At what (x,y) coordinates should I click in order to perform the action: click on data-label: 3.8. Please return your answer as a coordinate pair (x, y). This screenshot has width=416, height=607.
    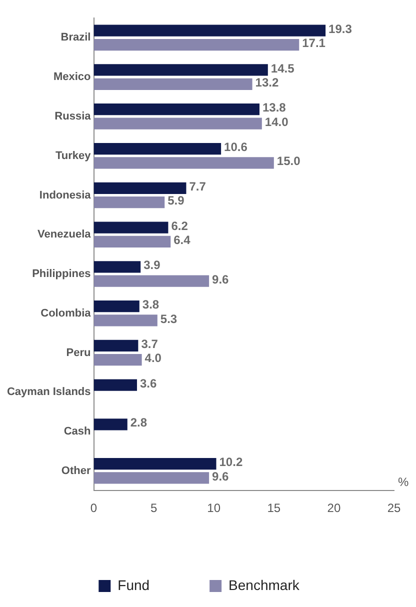
    Looking at the image, I should click on (151, 305).